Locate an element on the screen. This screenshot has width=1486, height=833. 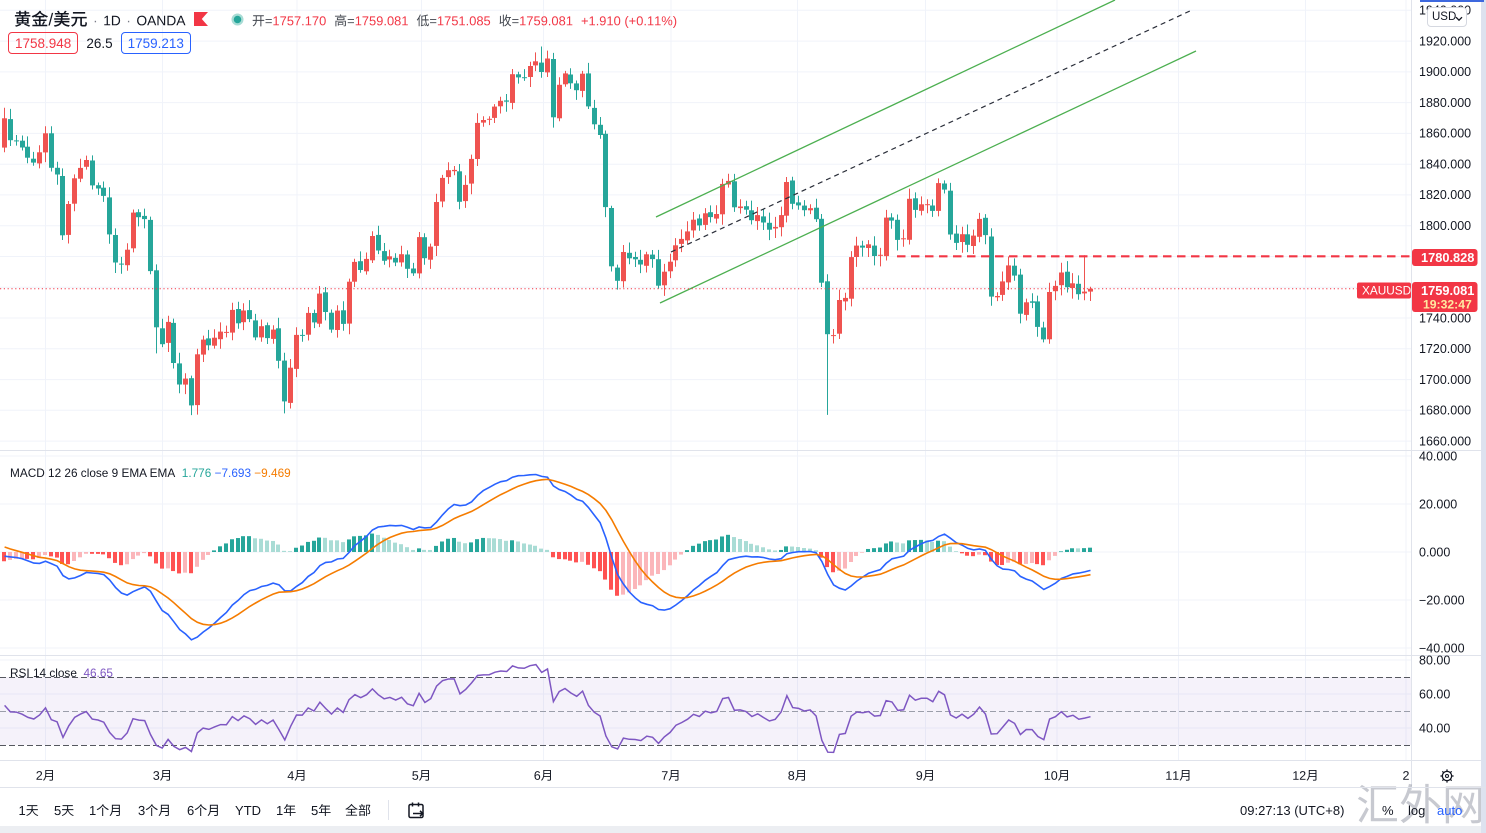
svg-text: 1860.000 is located at coordinates (1445, 134).